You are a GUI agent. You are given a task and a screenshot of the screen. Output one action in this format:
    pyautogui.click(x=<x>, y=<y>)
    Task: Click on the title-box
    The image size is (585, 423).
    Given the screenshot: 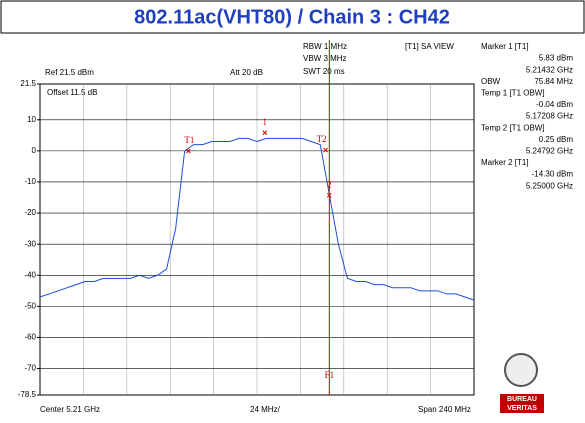 What is the action you would take?
    pyautogui.click(x=292, y=17)
    